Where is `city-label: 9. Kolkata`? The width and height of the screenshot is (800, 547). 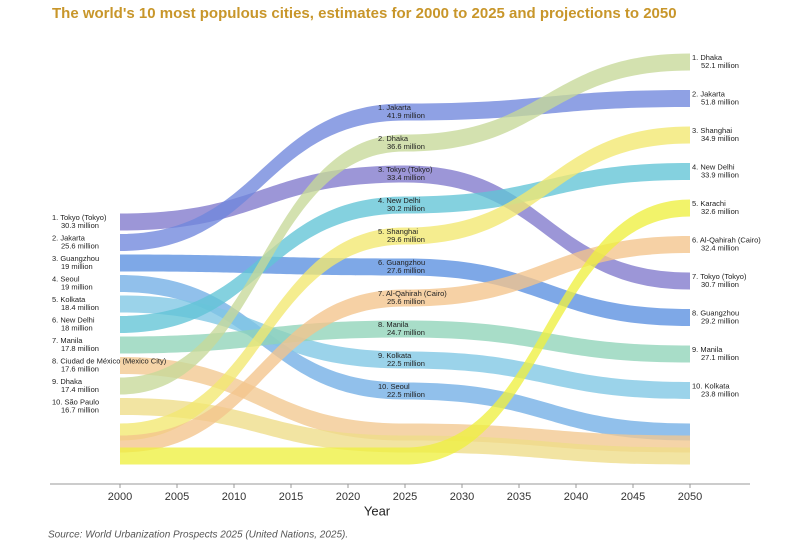
city-label: 9. Kolkata is located at coordinates (395, 355).